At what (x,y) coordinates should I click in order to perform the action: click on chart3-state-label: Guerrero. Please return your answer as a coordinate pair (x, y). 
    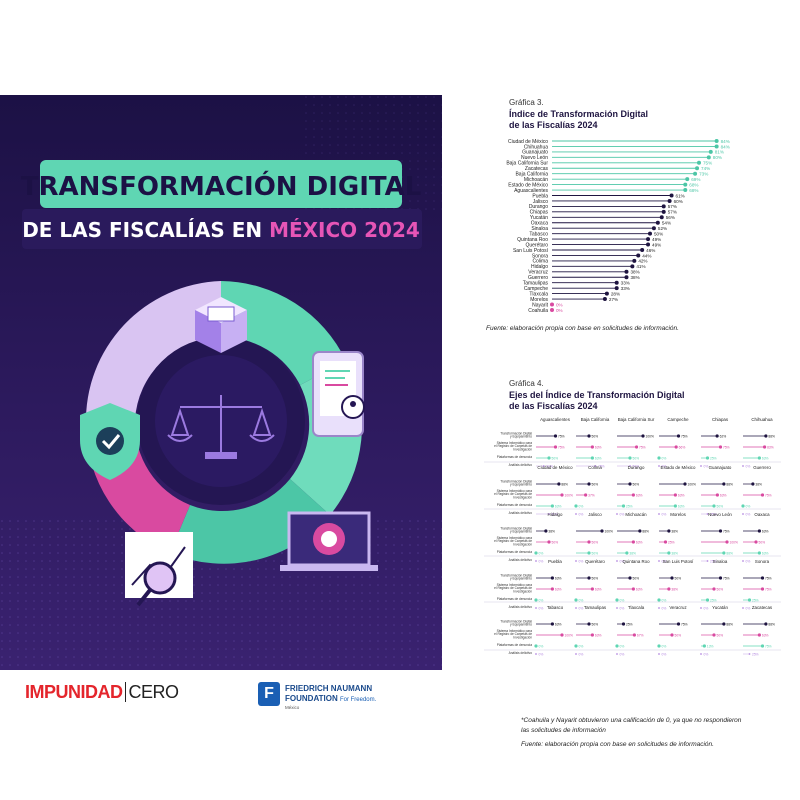
    Looking at the image, I should click on (538, 278).